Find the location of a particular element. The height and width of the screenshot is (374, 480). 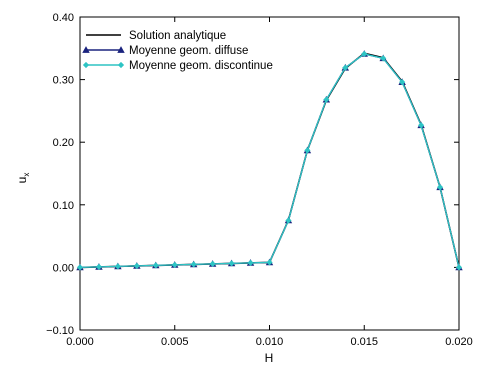

x-tick-label: 0.005 is located at coordinates (175, 342).